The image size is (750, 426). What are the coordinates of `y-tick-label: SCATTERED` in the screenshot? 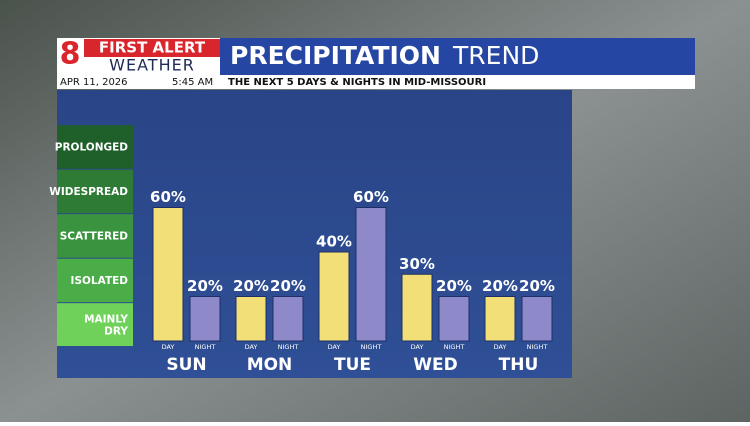 It's located at (94, 236).